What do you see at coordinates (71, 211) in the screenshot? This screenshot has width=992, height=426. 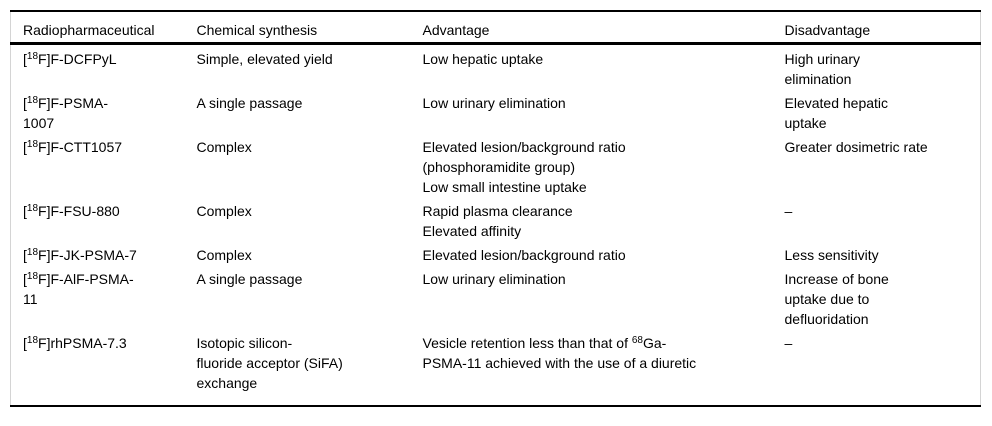 I see `cell-radiopharmaceutical: [18F]F-FSU-880` at bounding box center [71, 211].